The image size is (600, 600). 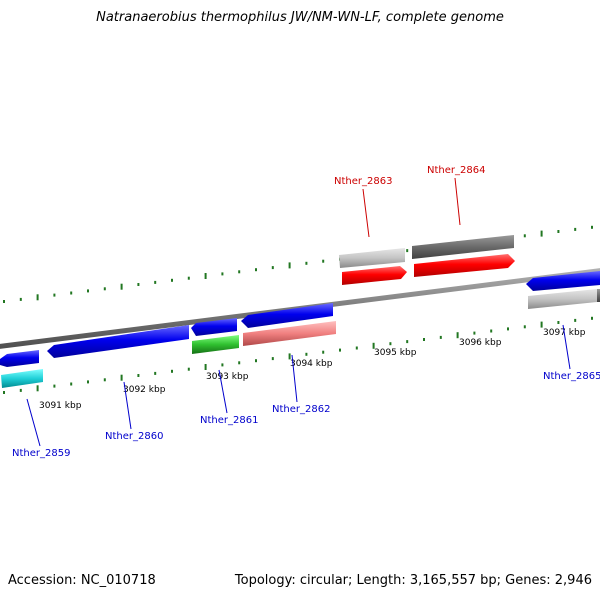 What do you see at coordinates (19, 358) in the screenshot?
I see `gene-nther-2859-arrow` at bounding box center [19, 358].